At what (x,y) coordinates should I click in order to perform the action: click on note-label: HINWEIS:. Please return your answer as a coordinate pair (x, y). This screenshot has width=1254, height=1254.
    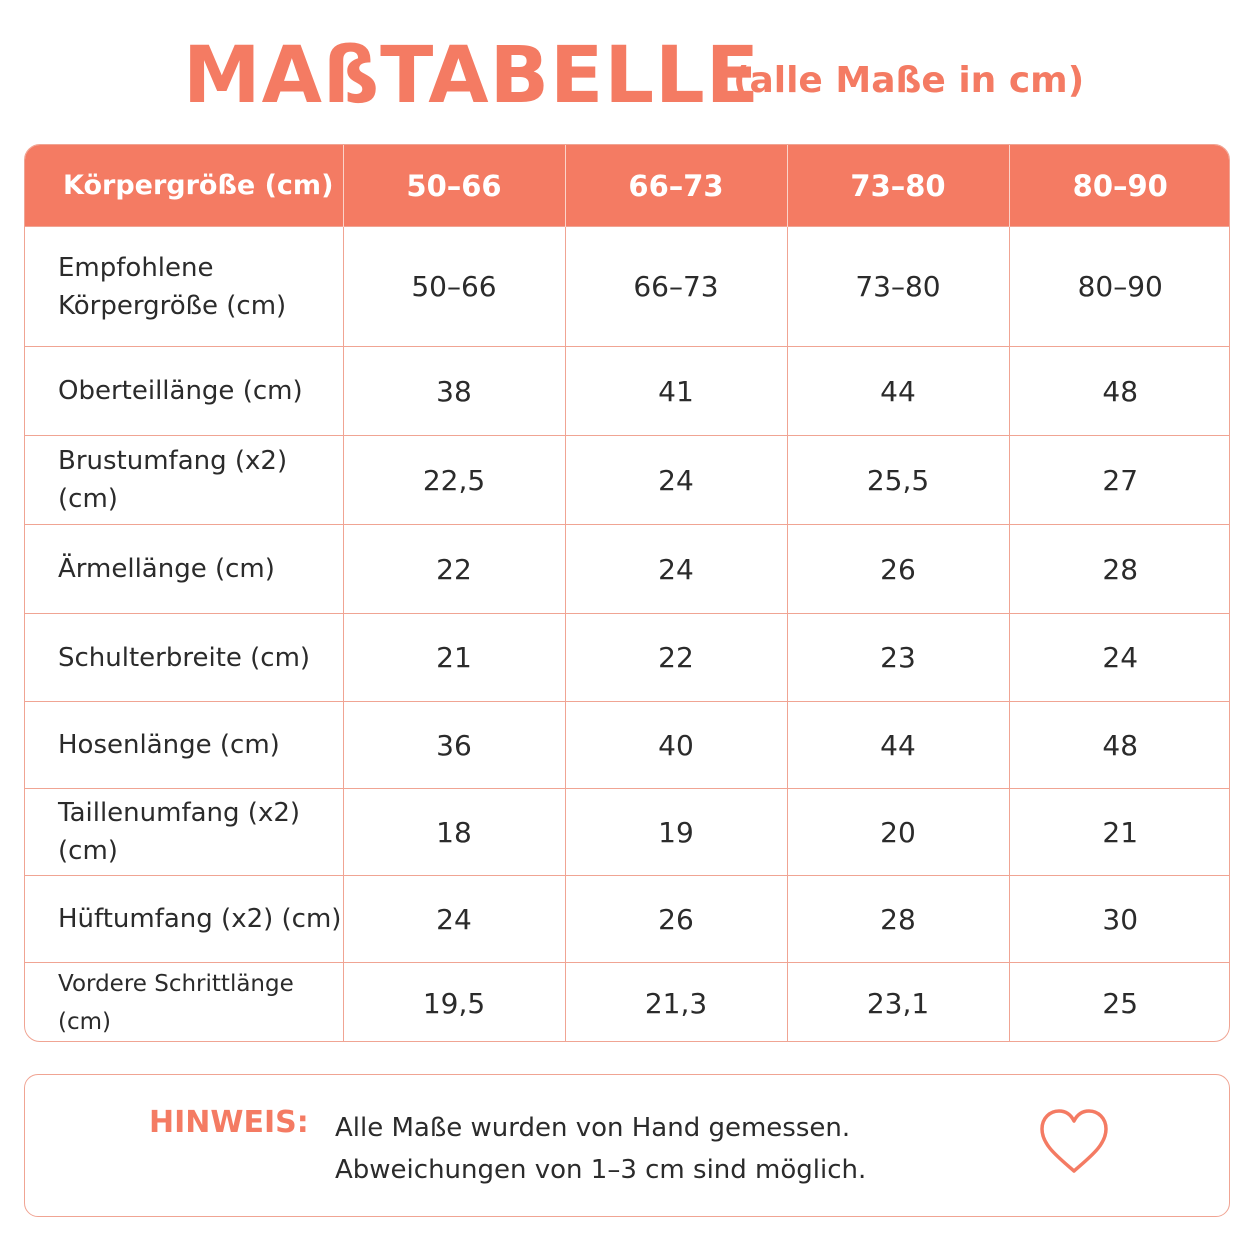
    Looking at the image, I should click on (229, 1122).